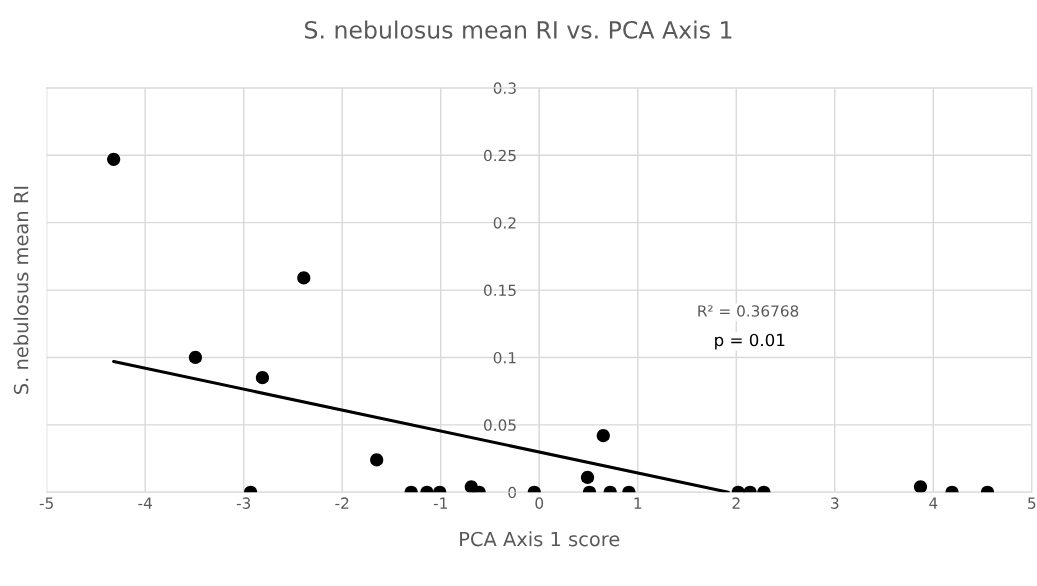 The image size is (1037, 586). Describe the element at coordinates (835, 503) in the screenshot. I see `x-tick-label: 3` at that location.